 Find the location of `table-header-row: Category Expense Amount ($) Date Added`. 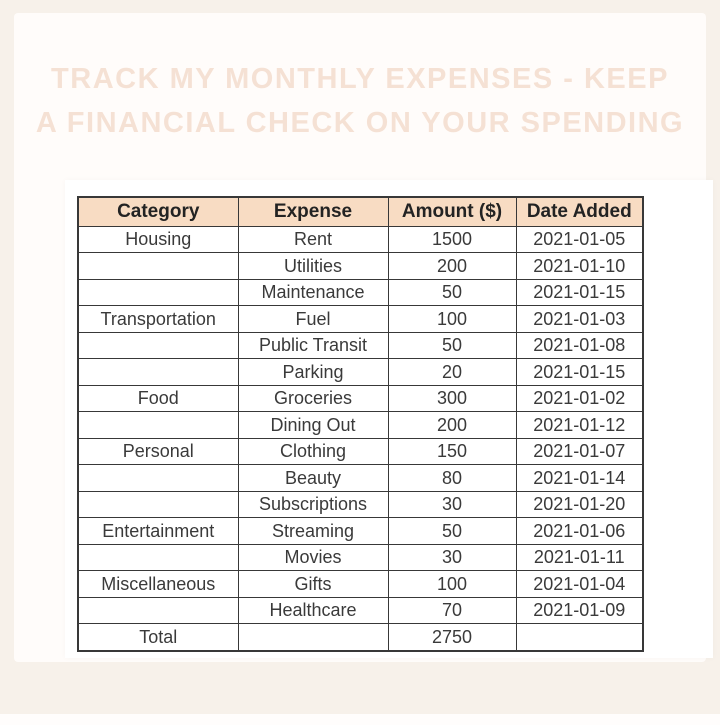

table-header-row: Category Expense Amount ($) Date Added is located at coordinates (360, 211).